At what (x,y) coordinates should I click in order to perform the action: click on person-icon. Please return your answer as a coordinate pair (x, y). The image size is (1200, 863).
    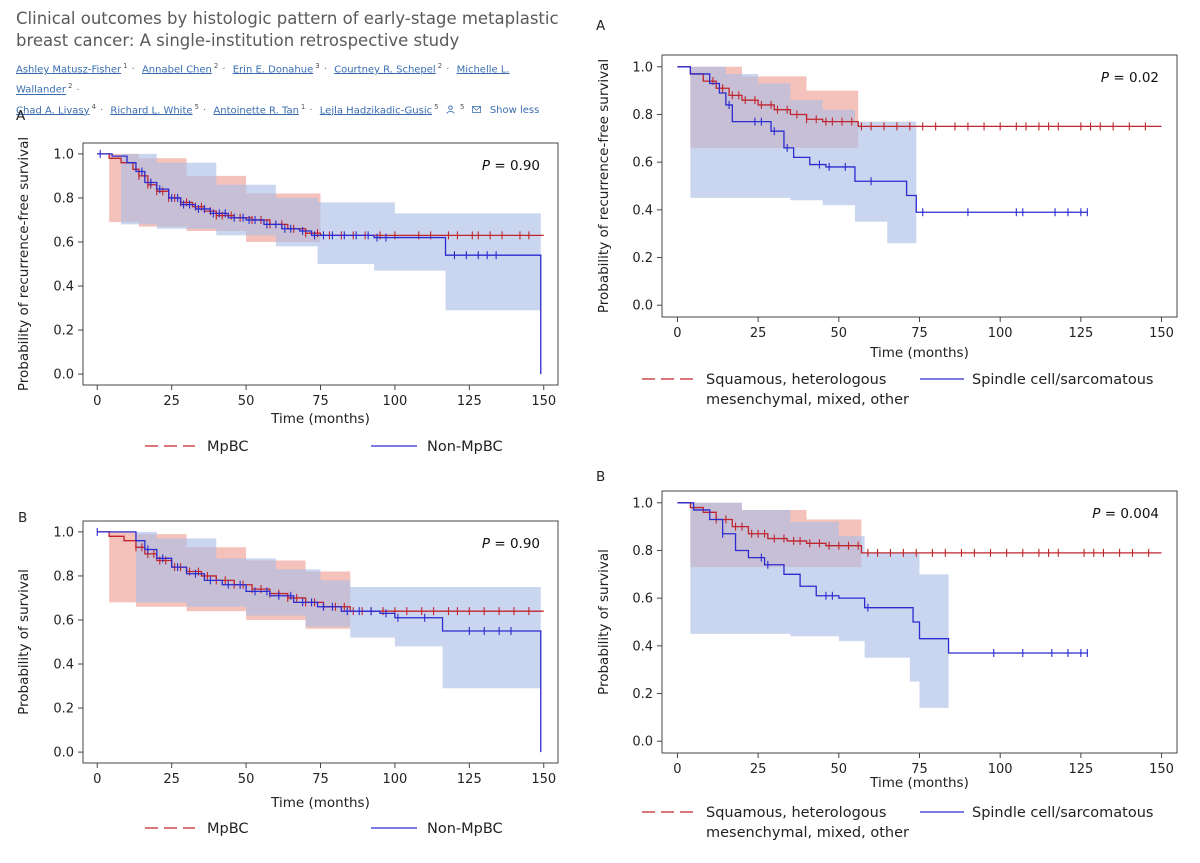
    Looking at the image, I should click on (450, 109).